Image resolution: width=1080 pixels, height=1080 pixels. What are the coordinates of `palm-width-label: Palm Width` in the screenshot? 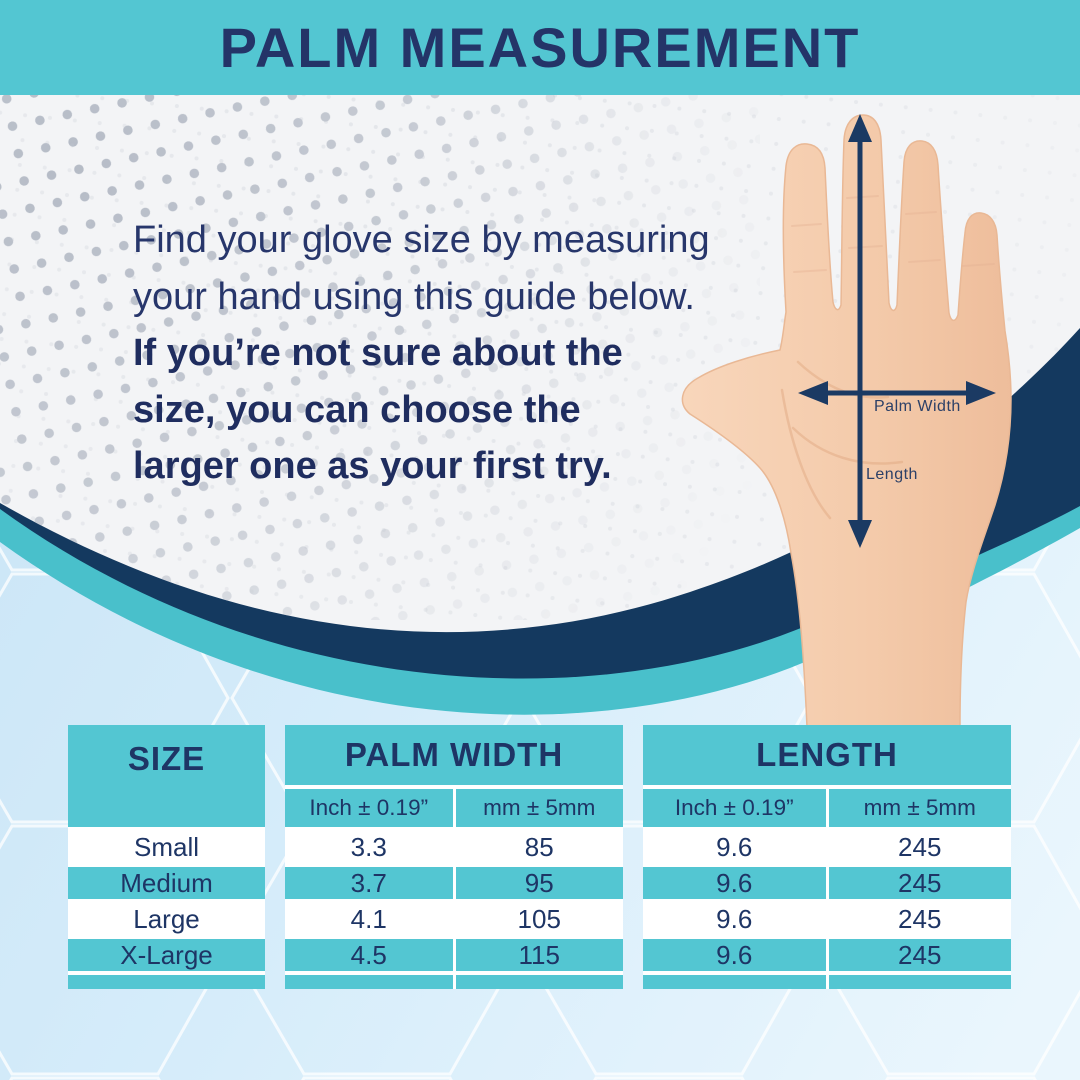 It's located at (917, 406).